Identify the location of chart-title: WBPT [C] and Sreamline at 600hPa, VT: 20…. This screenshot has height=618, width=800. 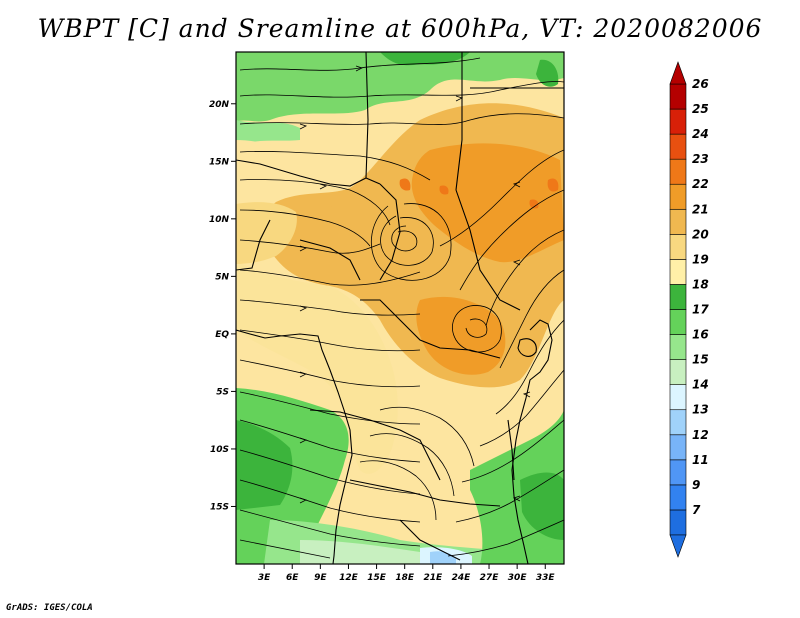
(400, 28).